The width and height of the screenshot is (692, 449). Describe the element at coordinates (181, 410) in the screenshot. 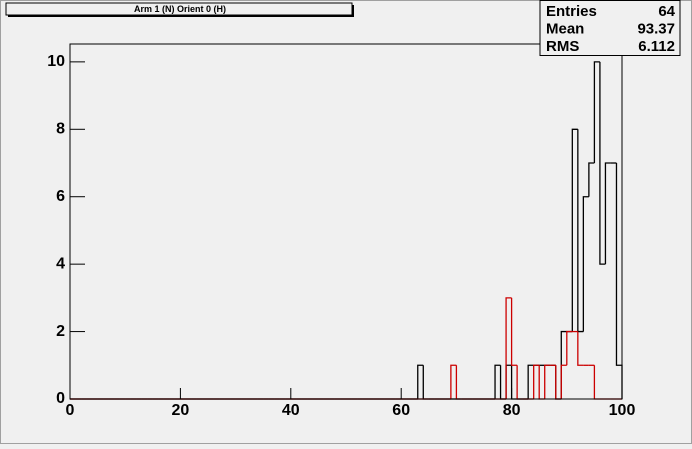

I see `x-tick-label: 20` at that location.